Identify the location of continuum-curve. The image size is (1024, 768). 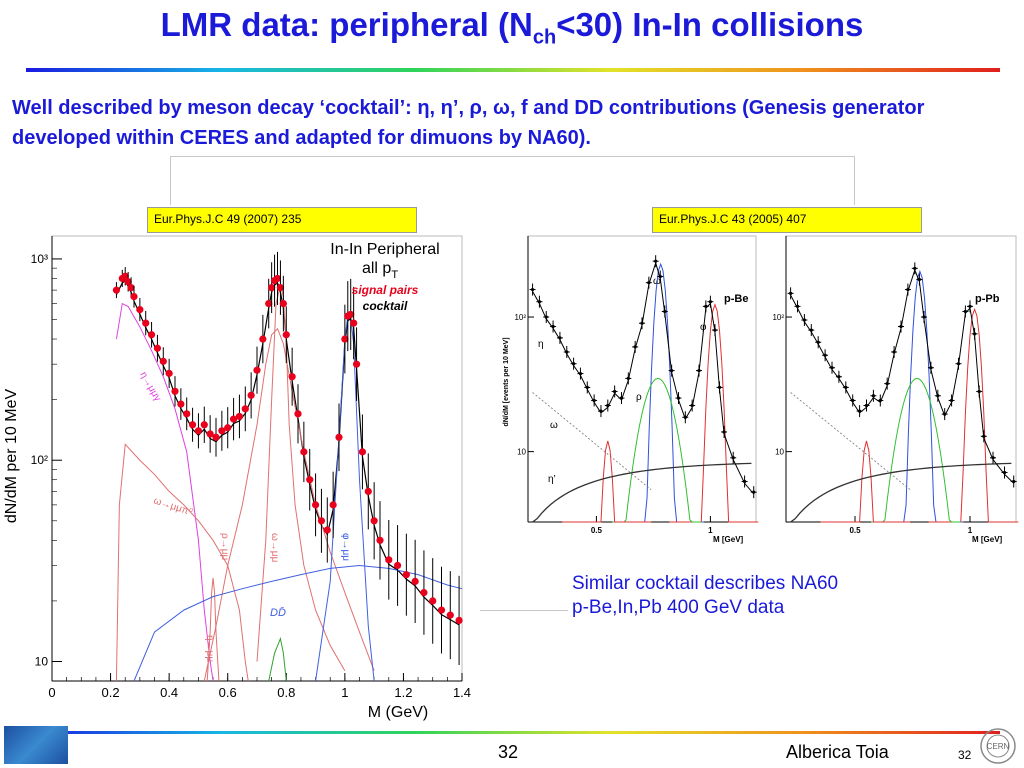
(901, 492).